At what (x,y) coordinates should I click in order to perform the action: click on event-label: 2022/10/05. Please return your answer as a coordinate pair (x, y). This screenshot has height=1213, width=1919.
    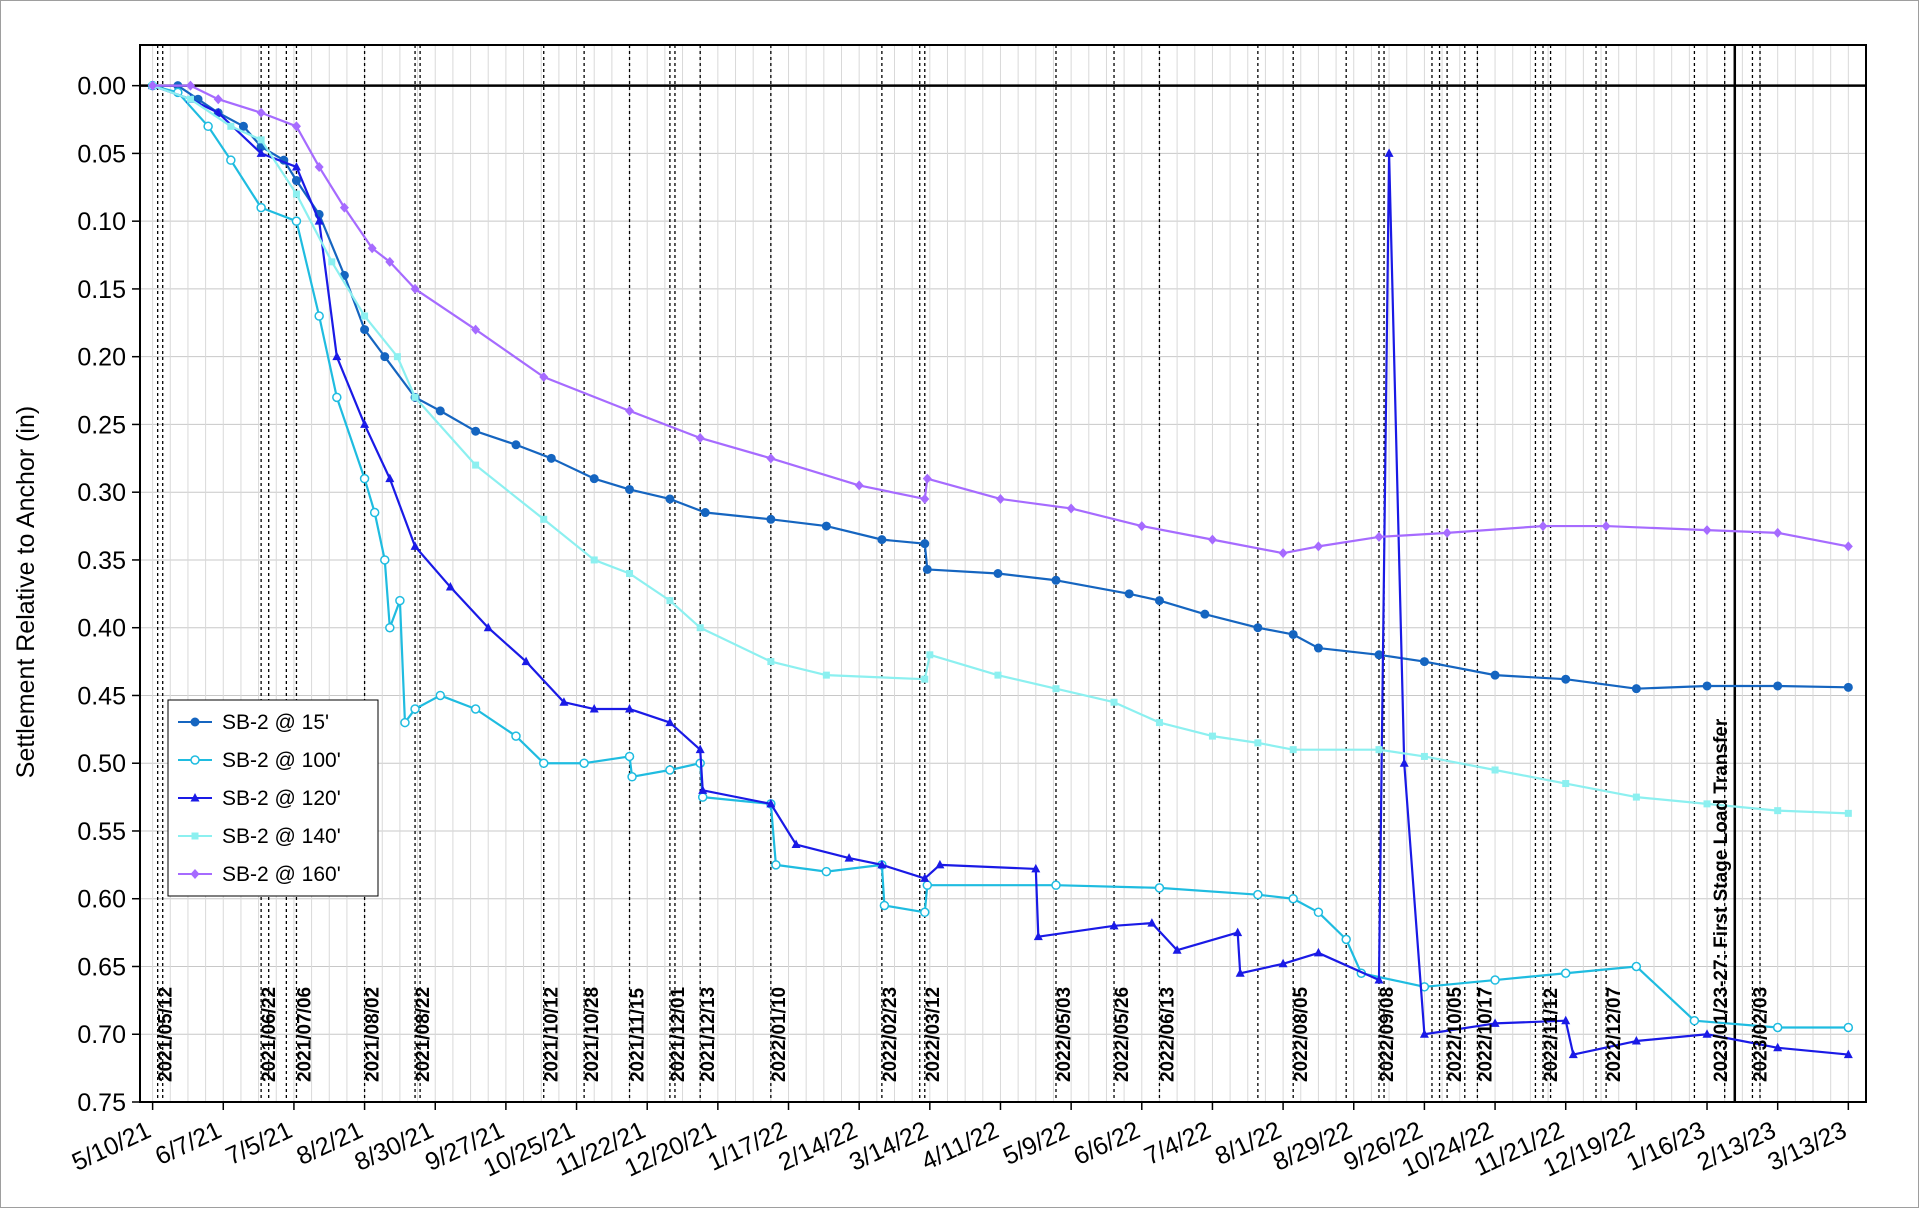
    Looking at the image, I should click on (1455, 1034).